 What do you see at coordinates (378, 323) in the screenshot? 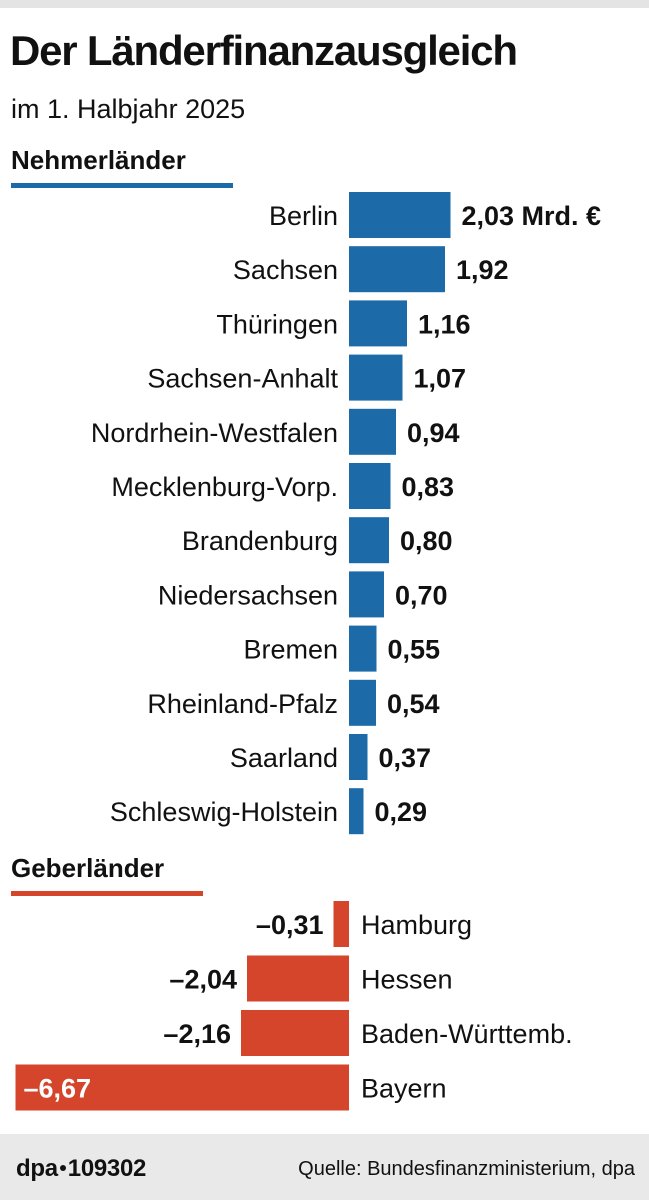
I see `bar-thueringen` at bounding box center [378, 323].